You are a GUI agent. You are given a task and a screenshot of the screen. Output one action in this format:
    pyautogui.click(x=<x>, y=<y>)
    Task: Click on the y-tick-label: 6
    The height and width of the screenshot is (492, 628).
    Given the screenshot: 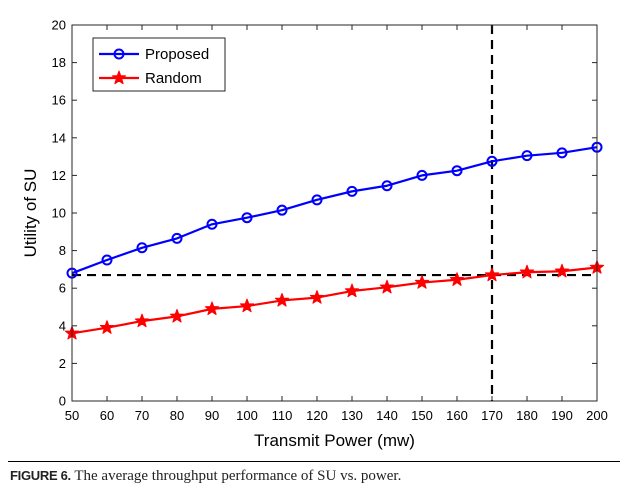 What is the action you would take?
    pyautogui.click(x=62, y=288)
    